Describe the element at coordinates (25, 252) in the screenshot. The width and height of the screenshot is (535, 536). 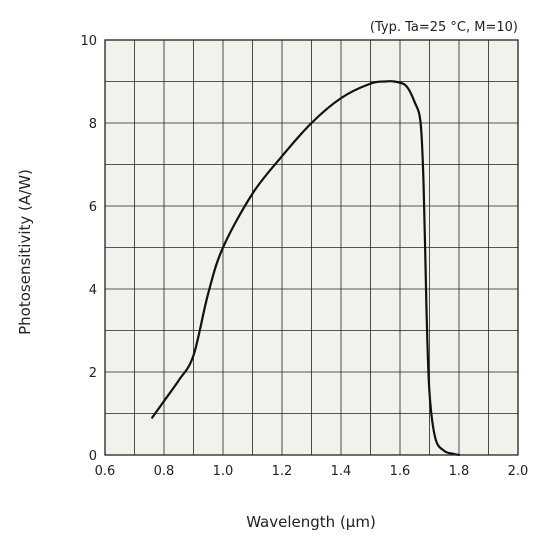
I see `y-axis-label: Photosensitivity (A/W)` at that location.